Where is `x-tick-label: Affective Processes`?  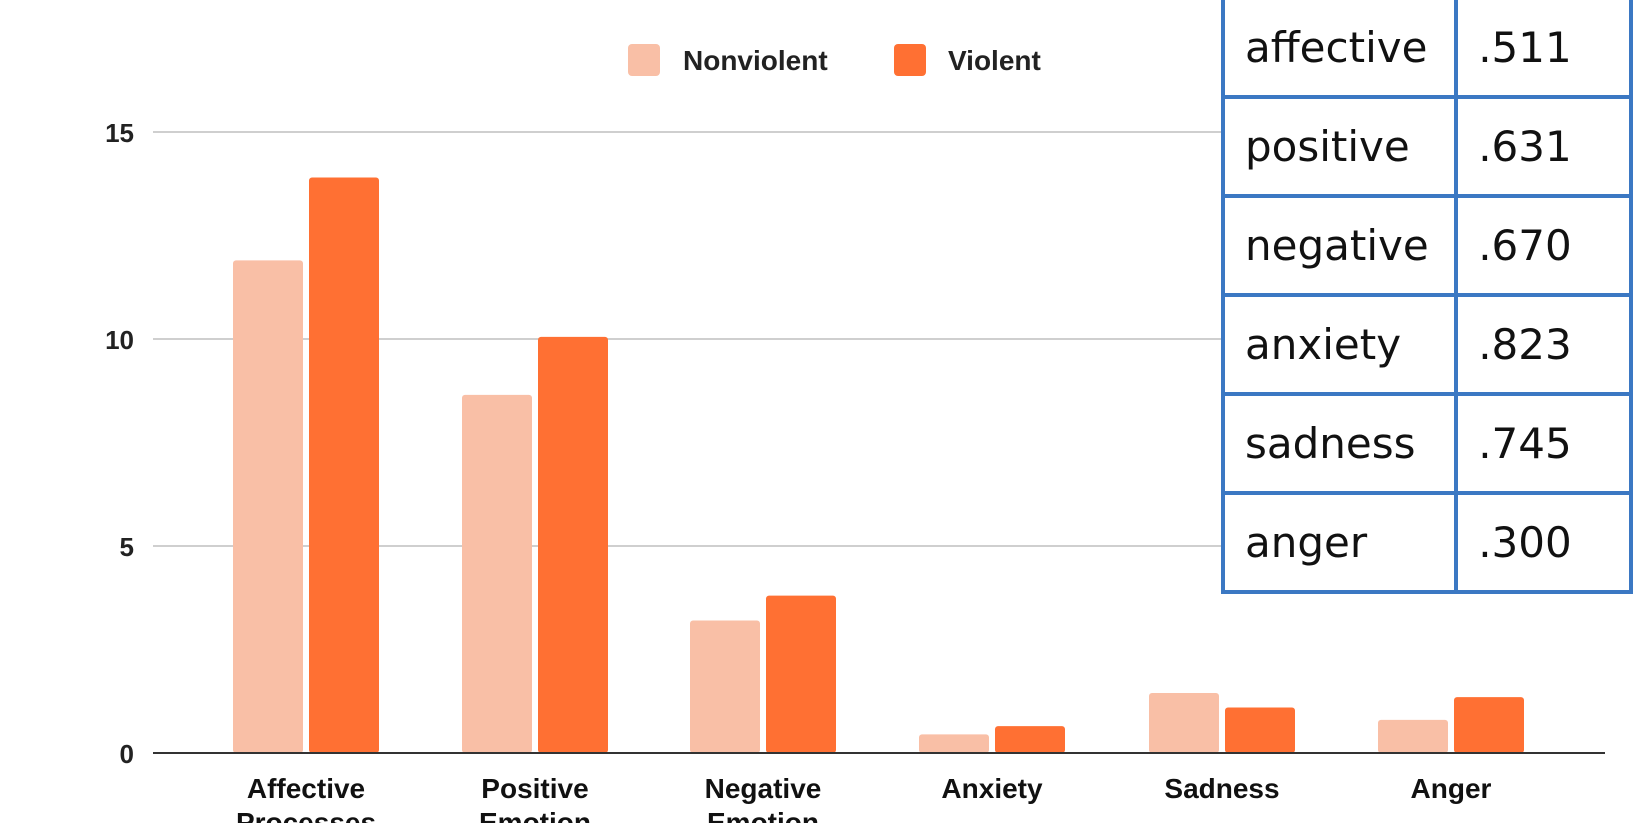
x-tick-label: Affective Processes is located at coordinates (306, 798).